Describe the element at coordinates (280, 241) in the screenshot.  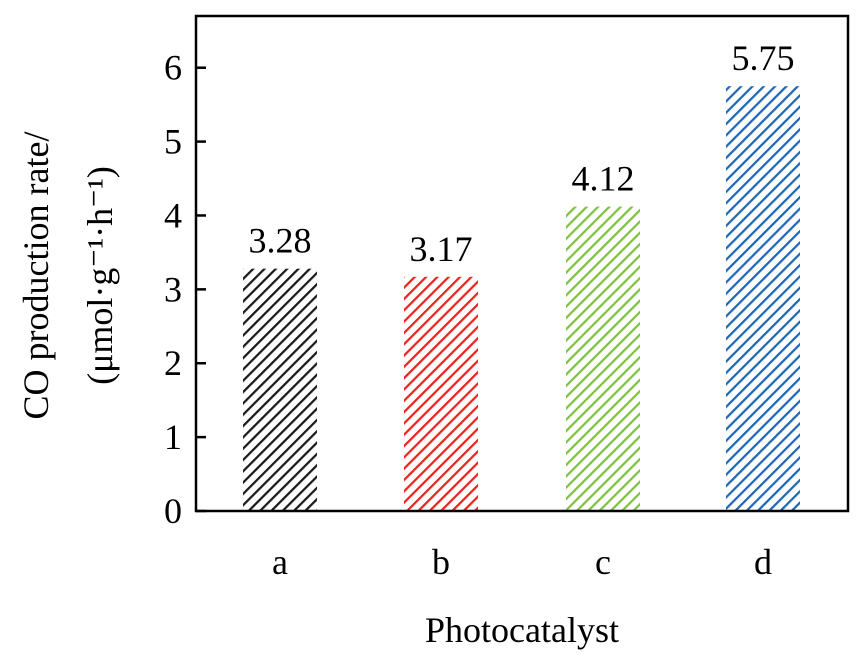
I see `data-label-a: 3.28` at that location.